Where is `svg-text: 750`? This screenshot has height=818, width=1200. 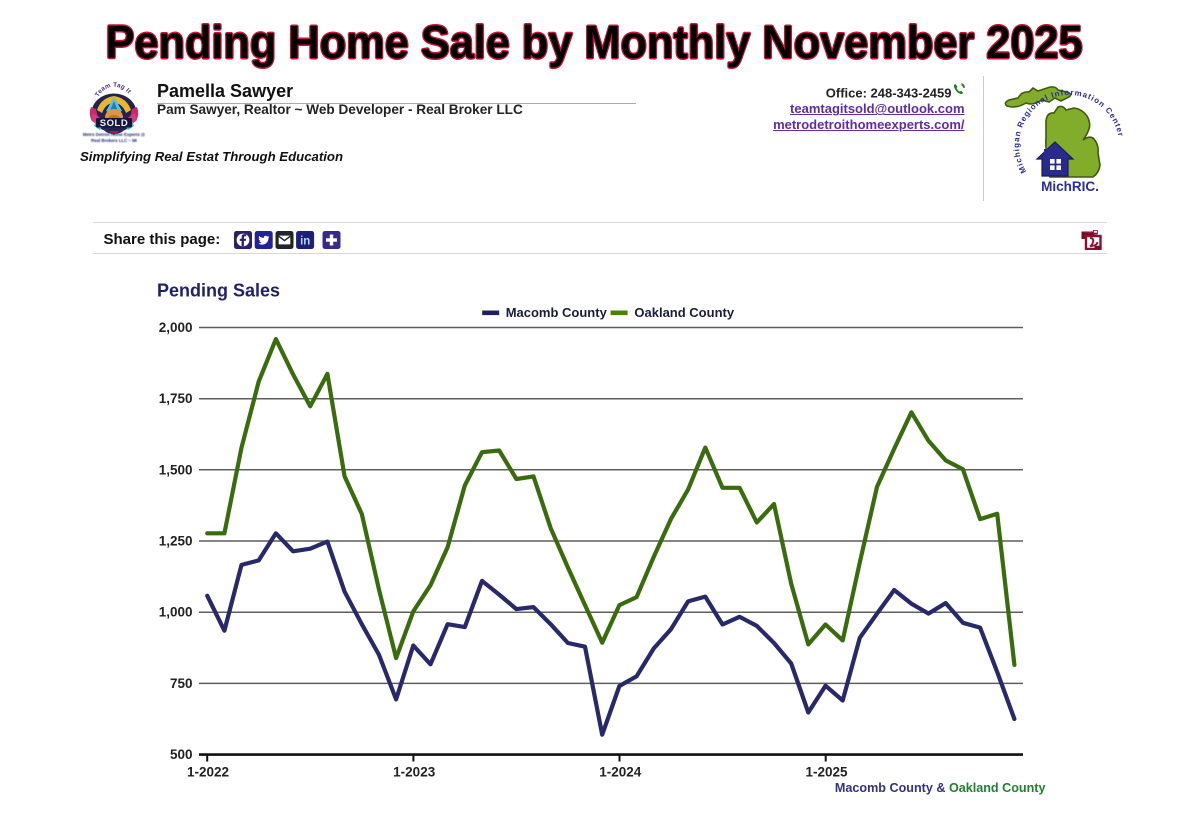 svg-text: 750 is located at coordinates (181, 683).